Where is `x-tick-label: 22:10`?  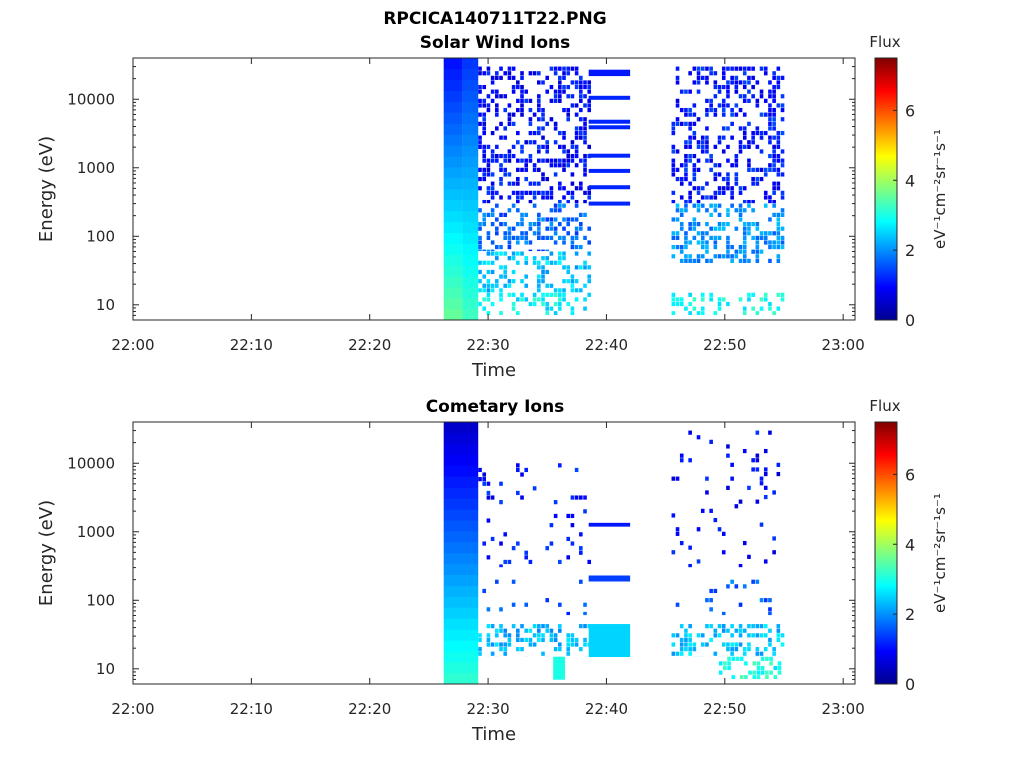 x-tick-label: 22:10 is located at coordinates (251, 709).